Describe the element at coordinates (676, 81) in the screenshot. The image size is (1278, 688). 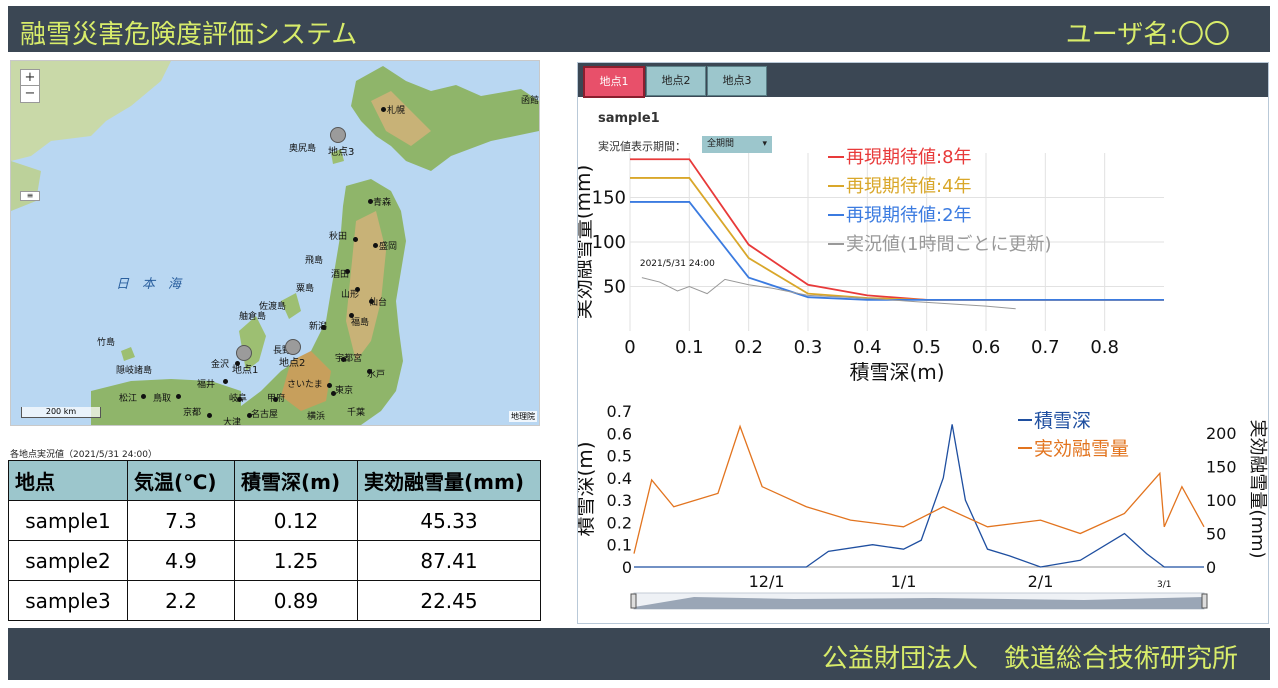
I see `tab-site-2: 地点2` at that location.